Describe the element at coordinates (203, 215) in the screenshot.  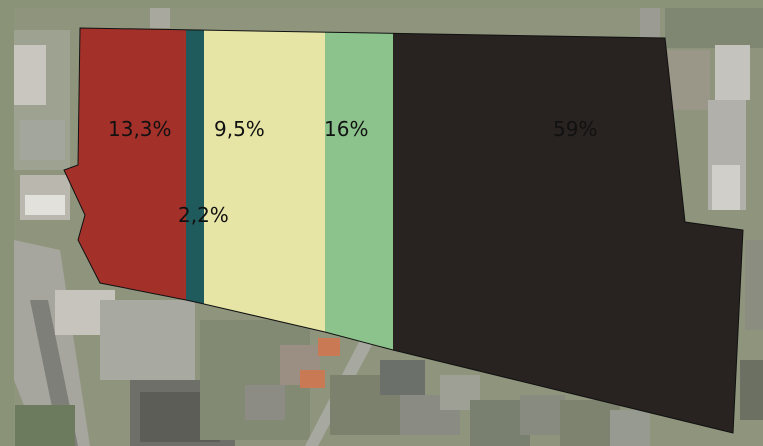
I see `label-segment-2: 2,2%` at that location.